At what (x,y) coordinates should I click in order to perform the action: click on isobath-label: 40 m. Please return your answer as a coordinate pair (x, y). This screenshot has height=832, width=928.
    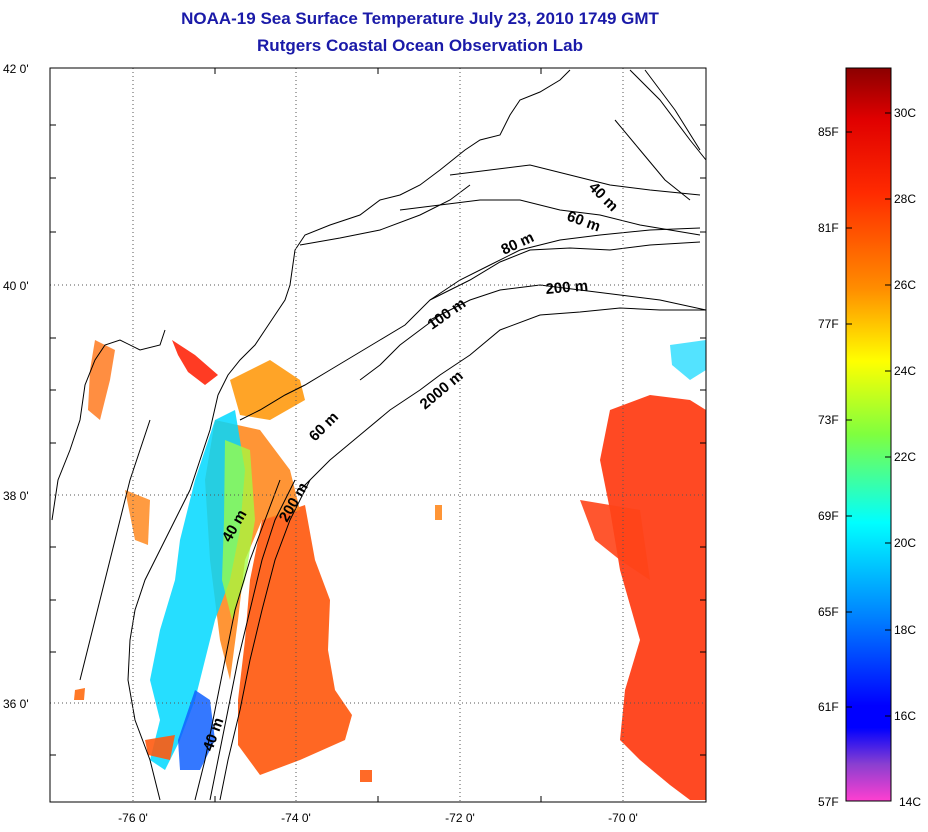
    Looking at the image, I should click on (603, 197).